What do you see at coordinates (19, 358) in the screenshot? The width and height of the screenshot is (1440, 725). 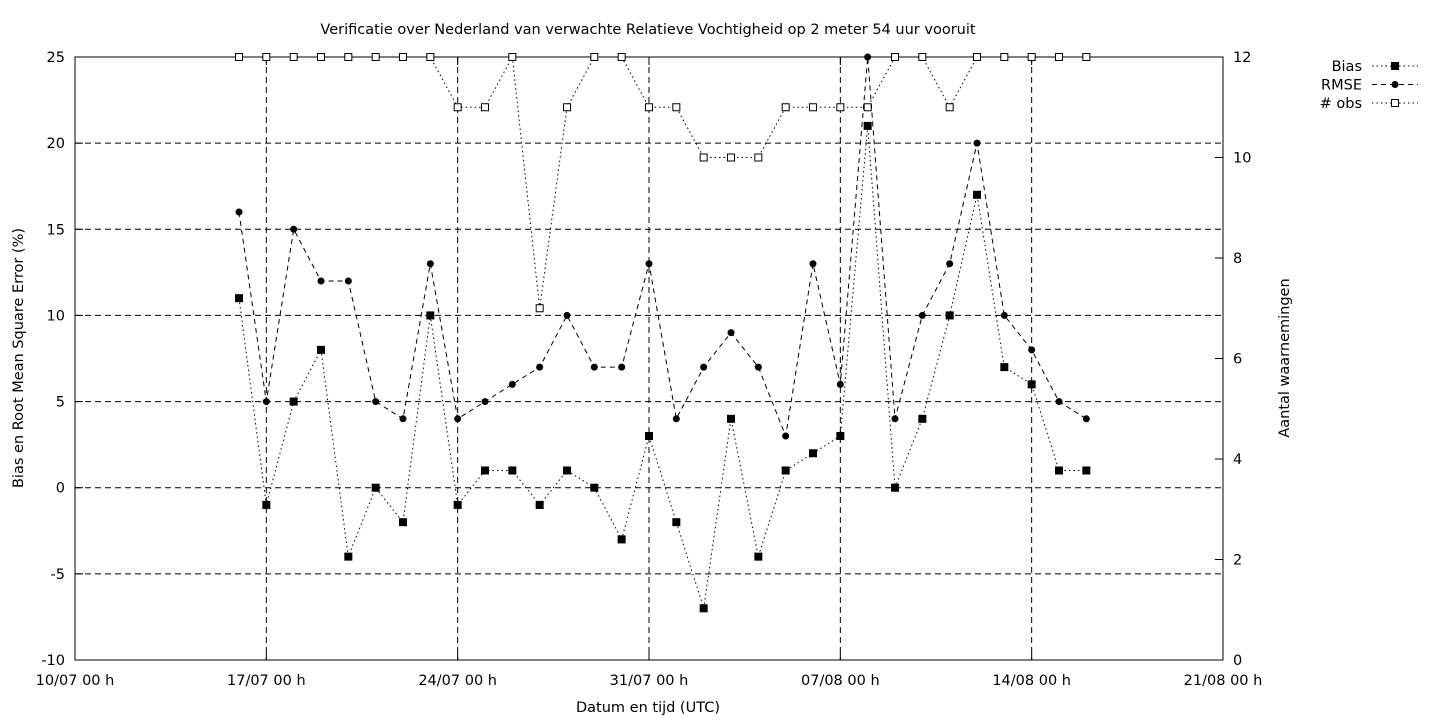 I see `y-axis-label: Bias en Root Mean Square Error (%)` at bounding box center [19, 358].